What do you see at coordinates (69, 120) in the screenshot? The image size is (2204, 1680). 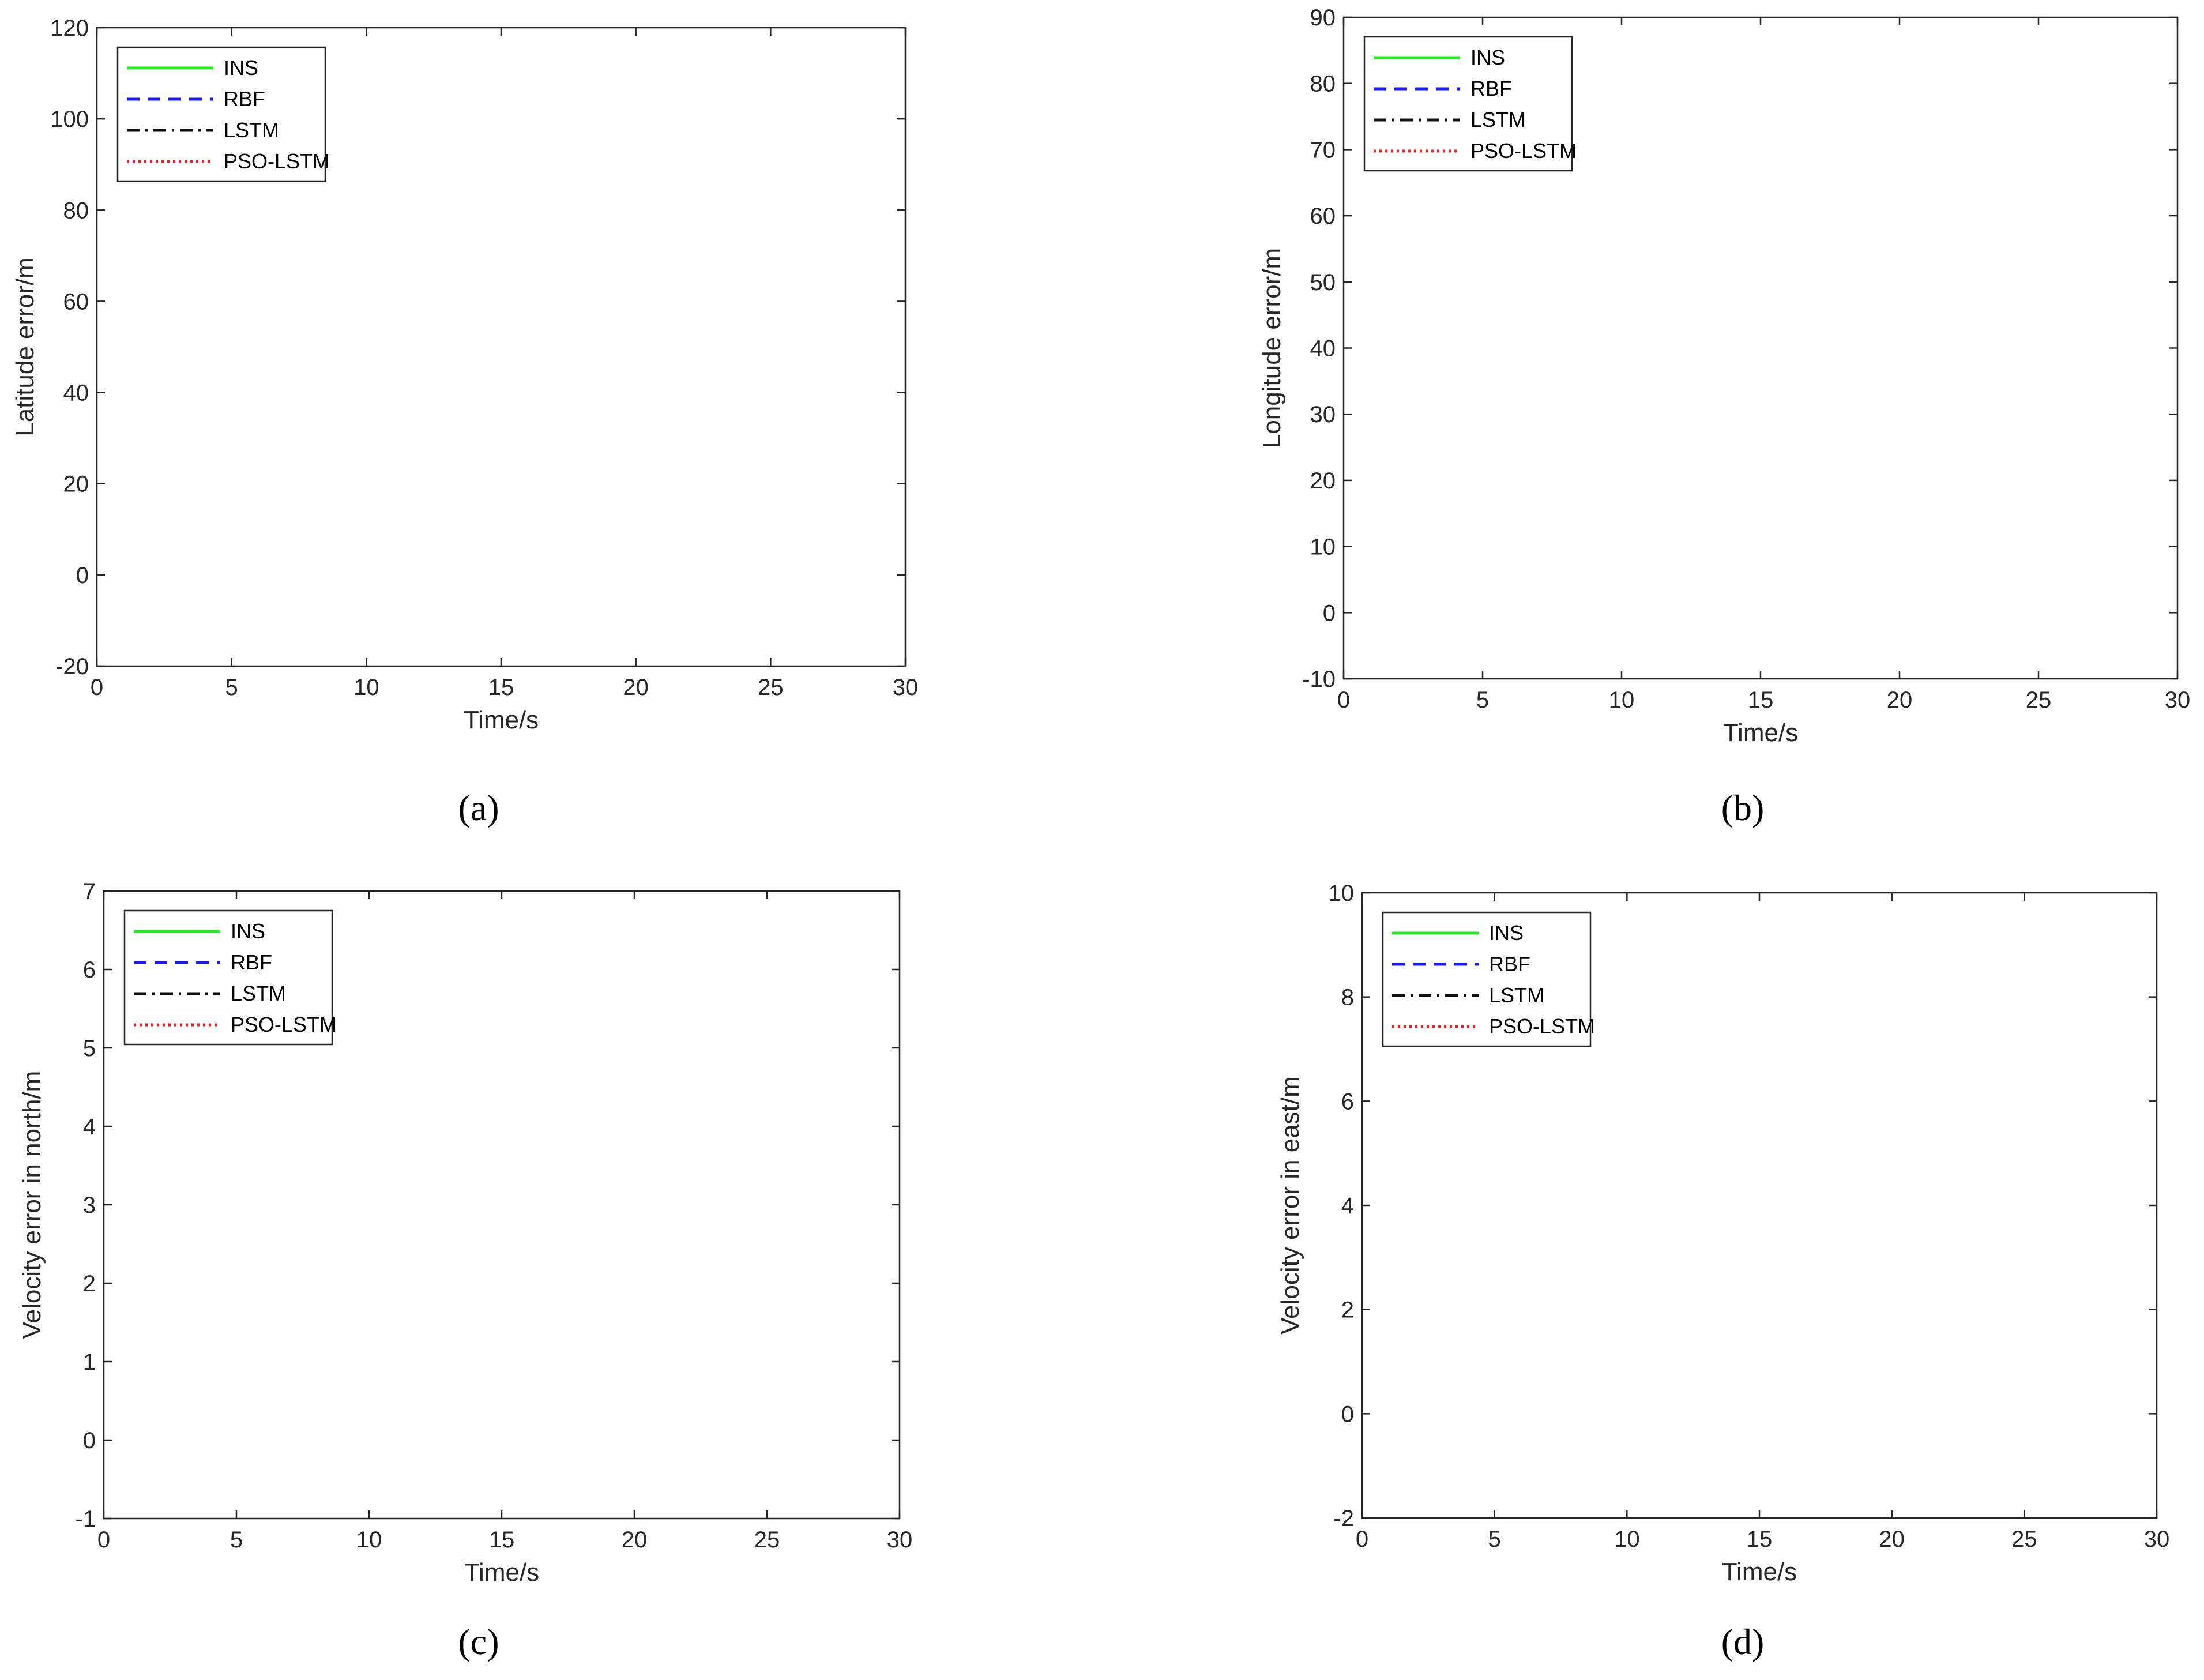 I see `y-tick-label: 100` at bounding box center [69, 120].